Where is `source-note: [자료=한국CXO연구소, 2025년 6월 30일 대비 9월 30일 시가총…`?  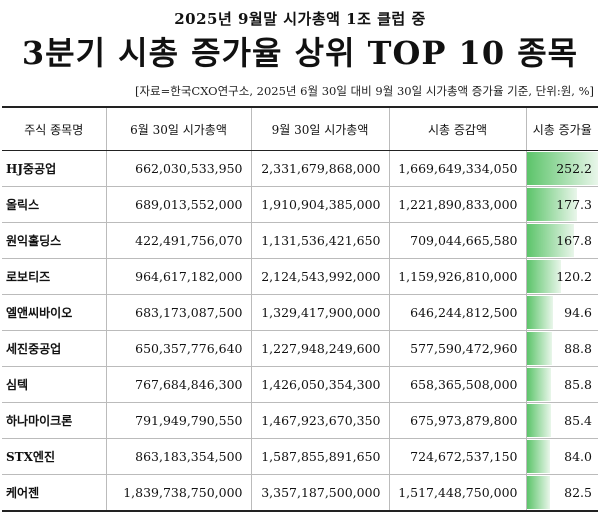
source-note: [자료=한국CXO연구소, 2025년 6월 30일 대비 9월 30일 시가총… is located at coordinates (364, 91).